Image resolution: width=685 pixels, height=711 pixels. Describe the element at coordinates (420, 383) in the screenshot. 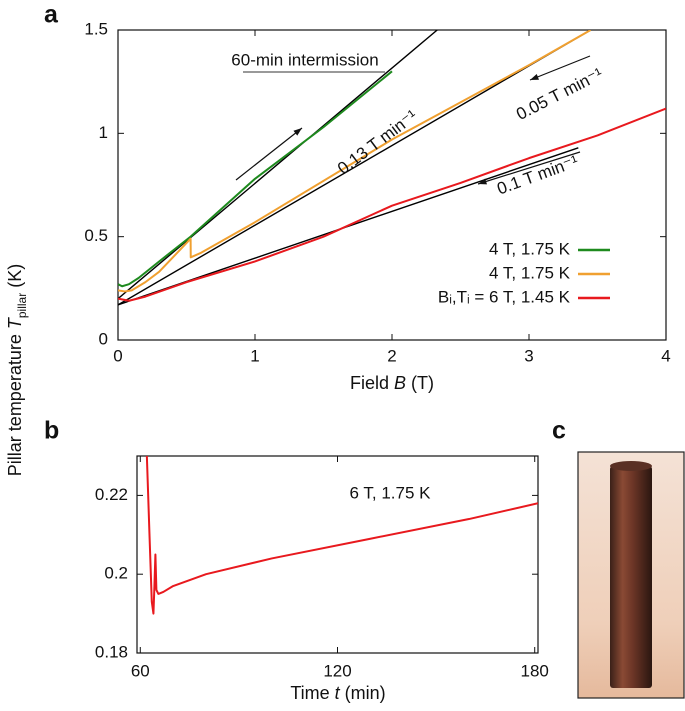

I see `axis-label-unit: (T)` at that location.